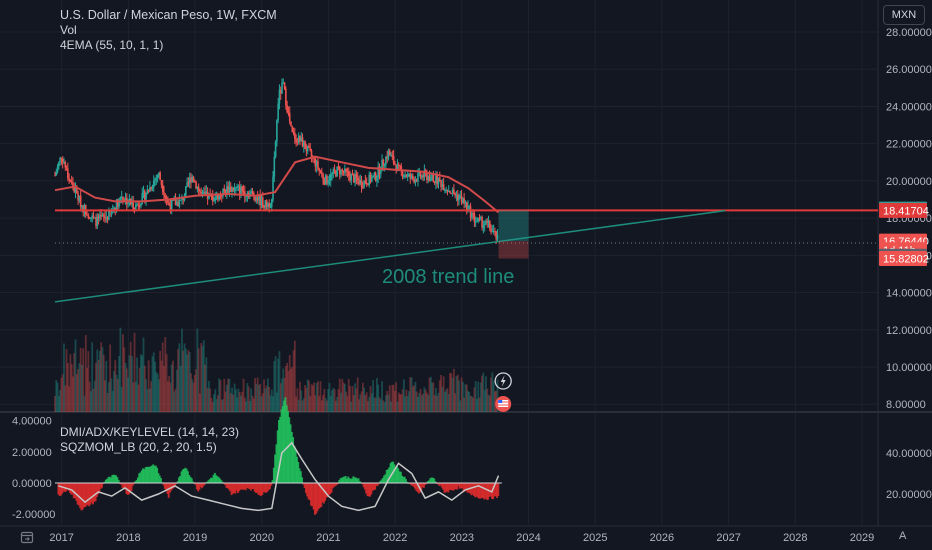 Image resolution: width=932 pixels, height=550 pixels. Describe the element at coordinates (513, 226) in the screenshot. I see `position-target-zone` at that location.